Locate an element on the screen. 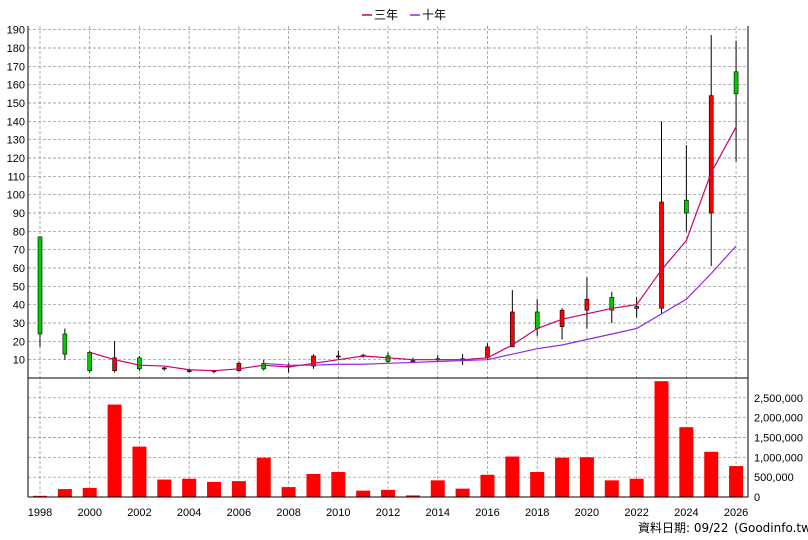 Image resolution: width=808 pixels, height=540 pixels. price-tick-label: 100 is located at coordinates (16, 196).